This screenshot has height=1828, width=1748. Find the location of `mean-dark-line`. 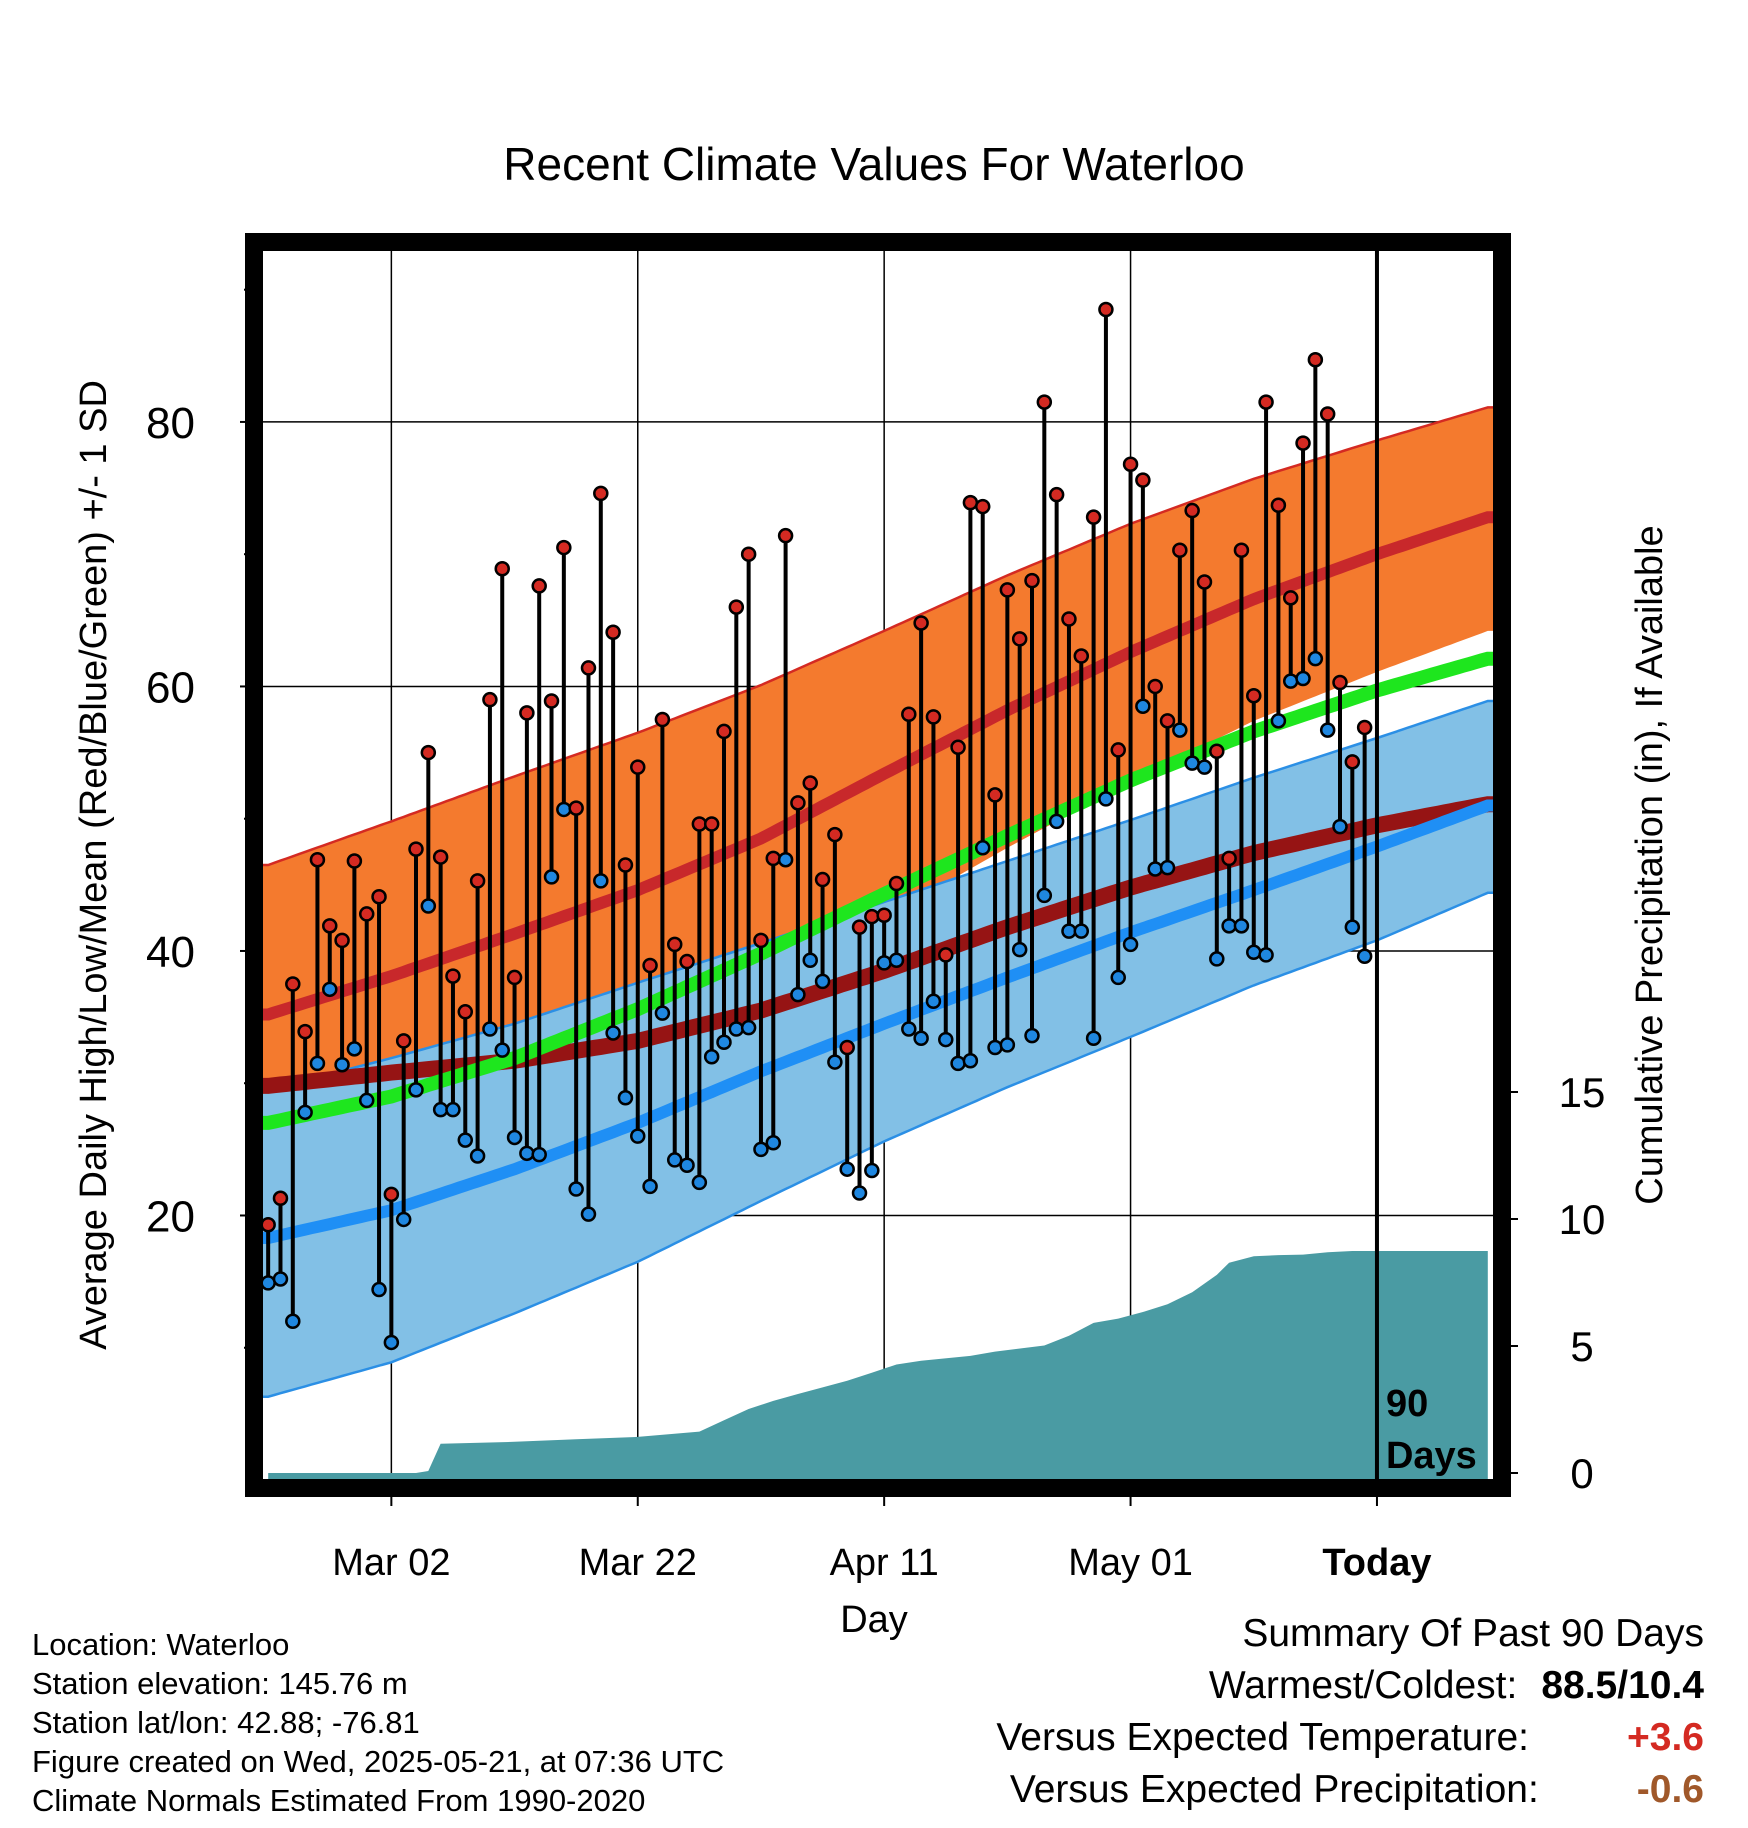

mean-dark-line is located at coordinates (878, 945).